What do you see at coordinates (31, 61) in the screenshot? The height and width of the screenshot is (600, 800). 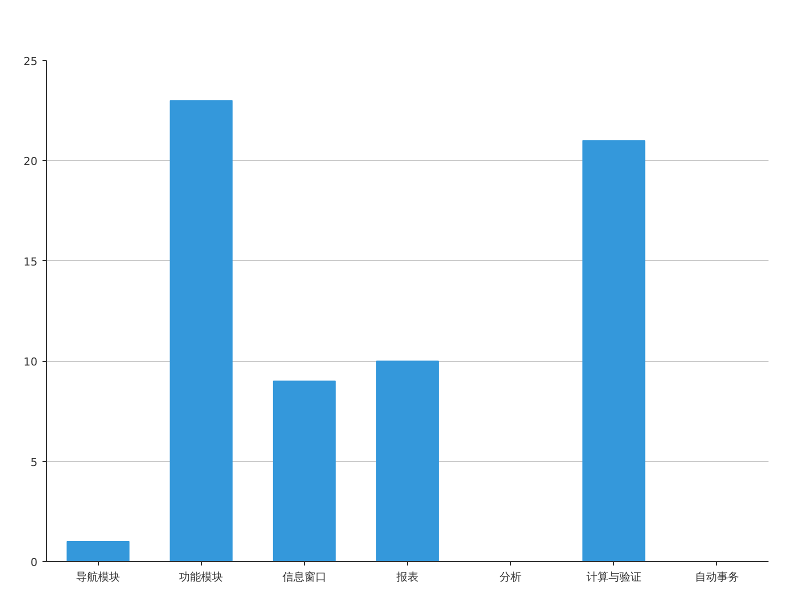 I see `y-tick-label: 25` at bounding box center [31, 61].